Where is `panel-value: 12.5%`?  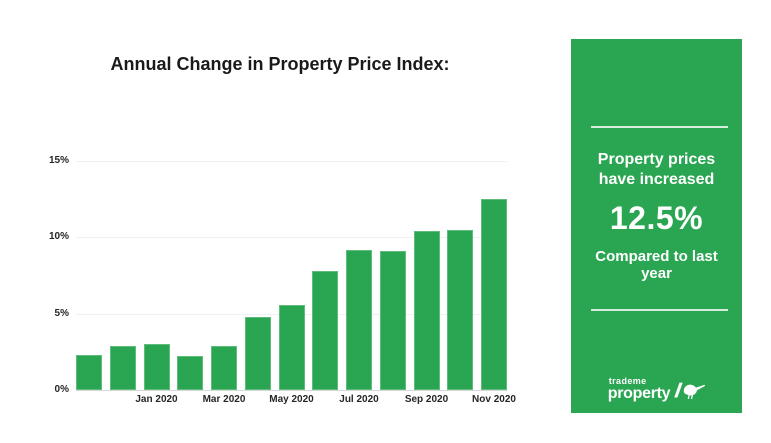
panel-value: 12.5% is located at coordinates (656, 218).